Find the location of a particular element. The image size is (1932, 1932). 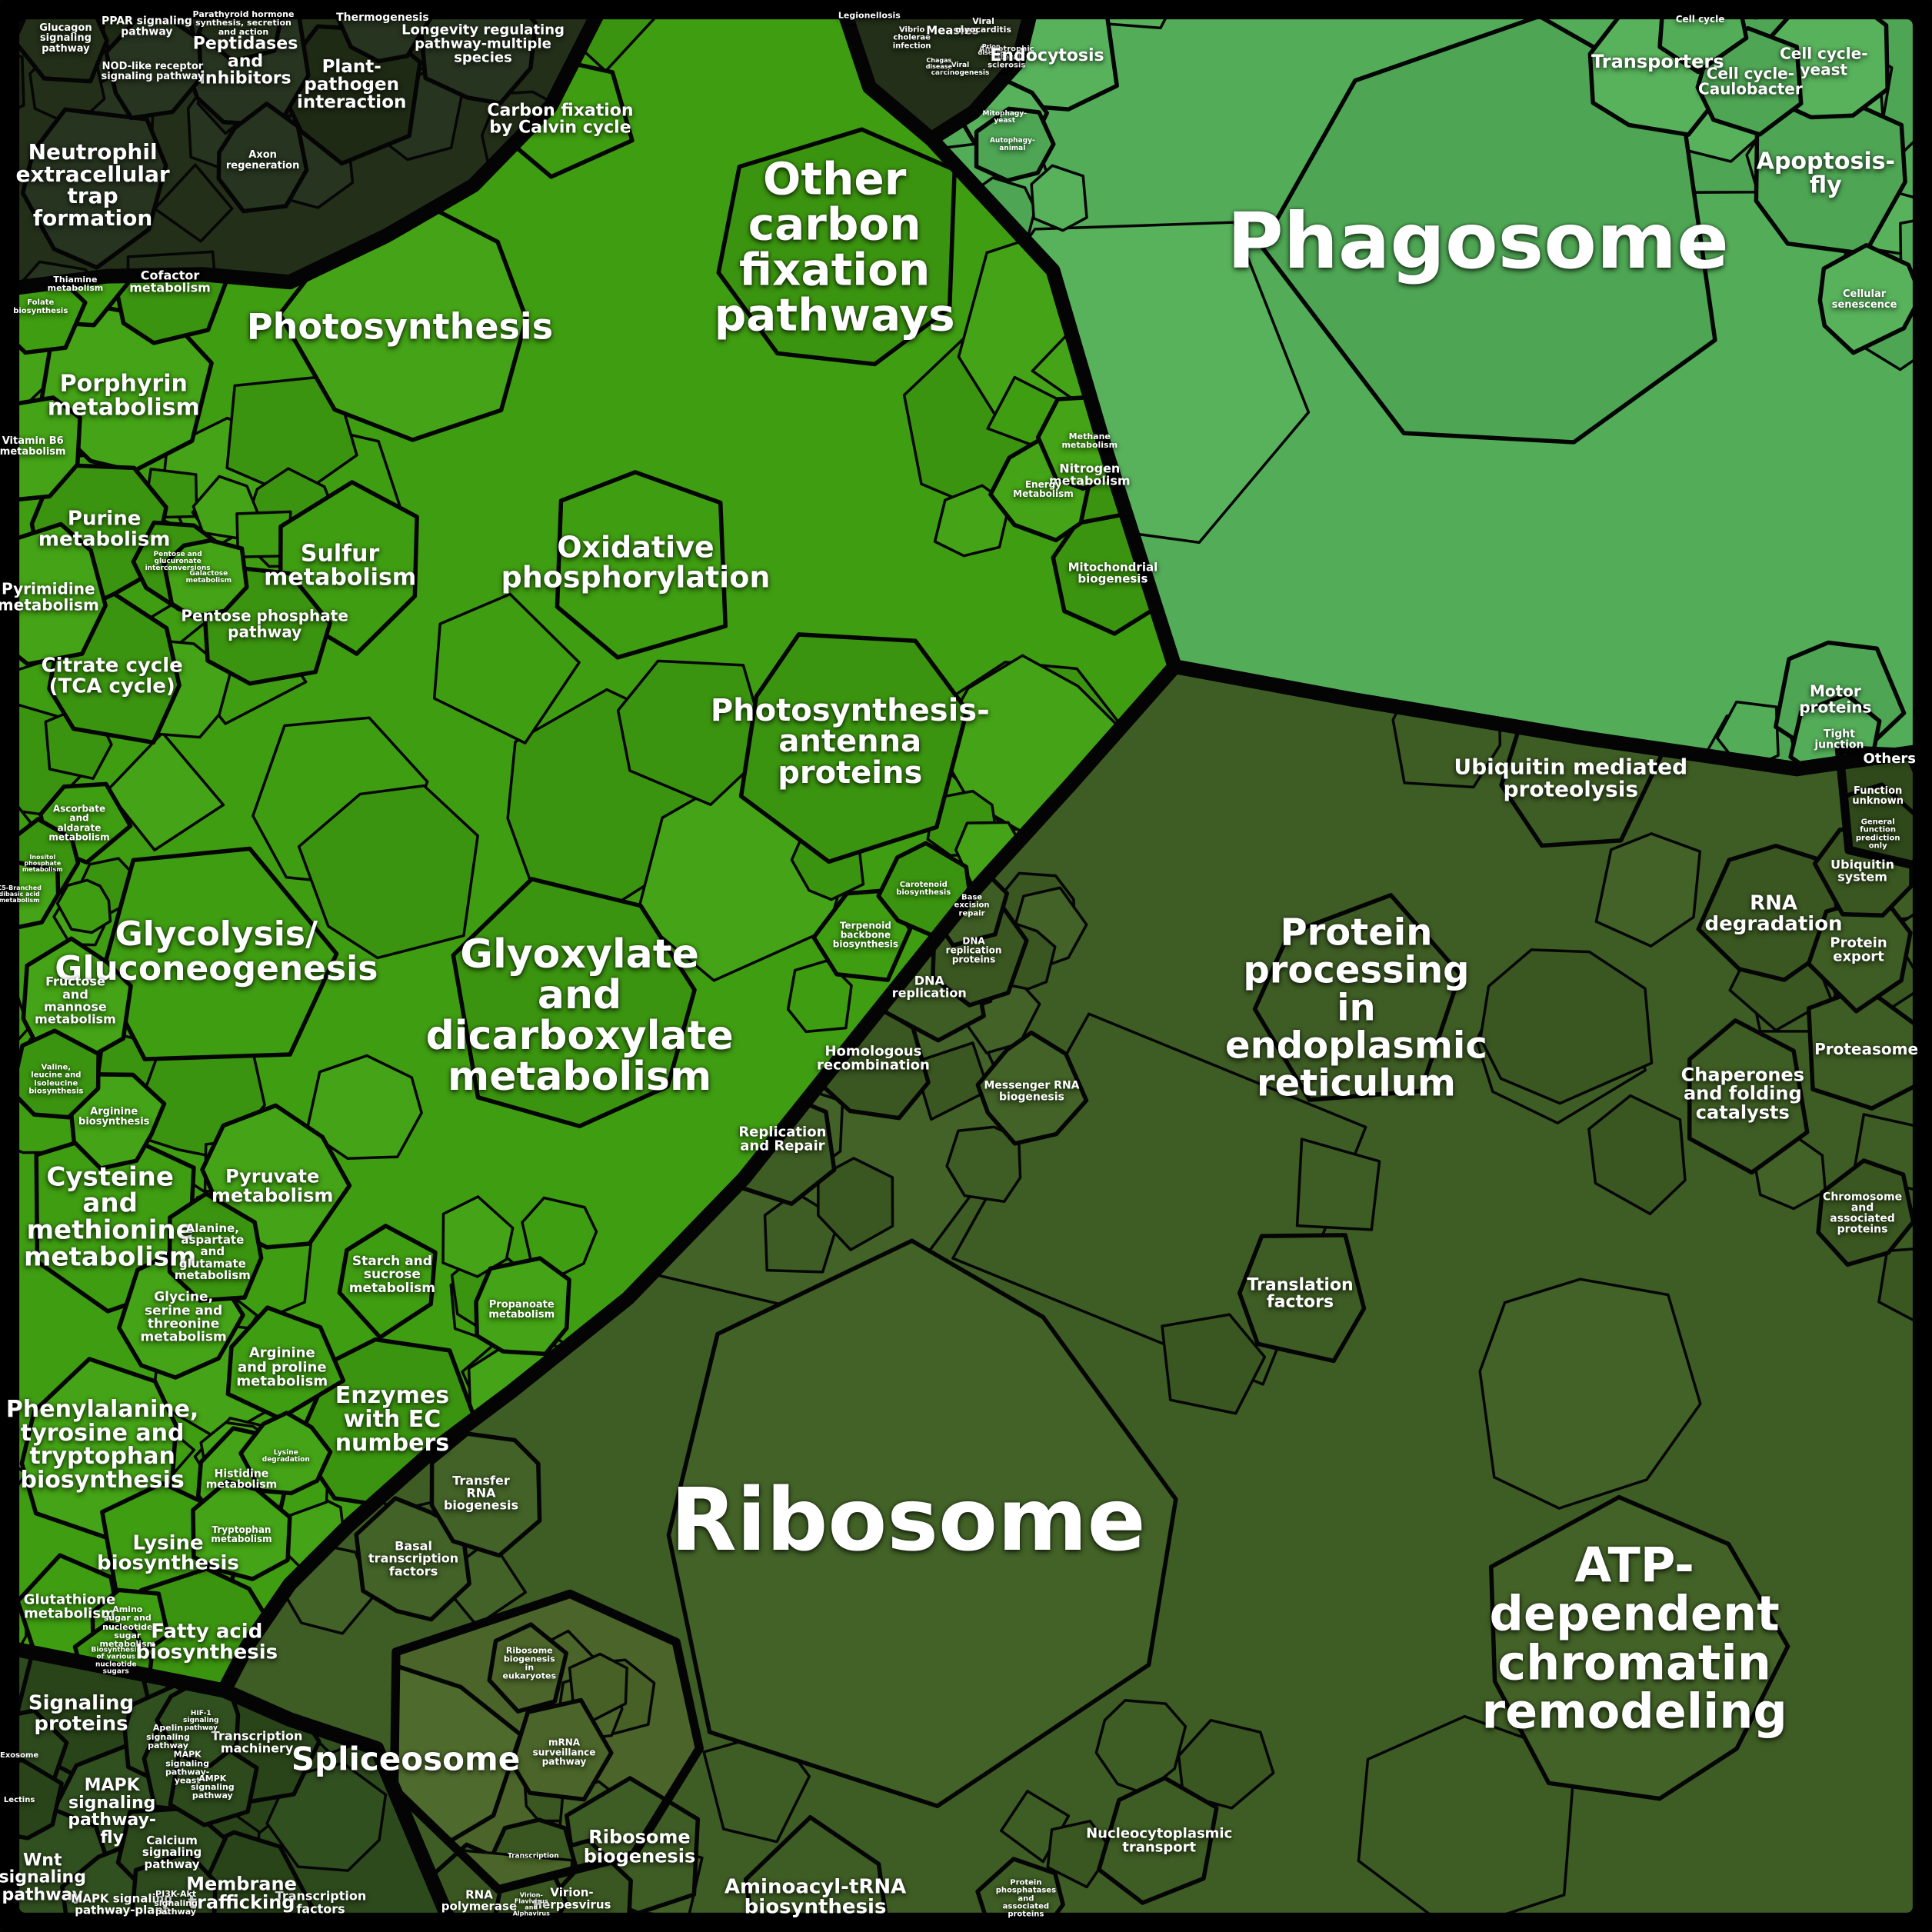

treemap-cell-label: MAPK signaling pathway- fly is located at coordinates (112, 1811).